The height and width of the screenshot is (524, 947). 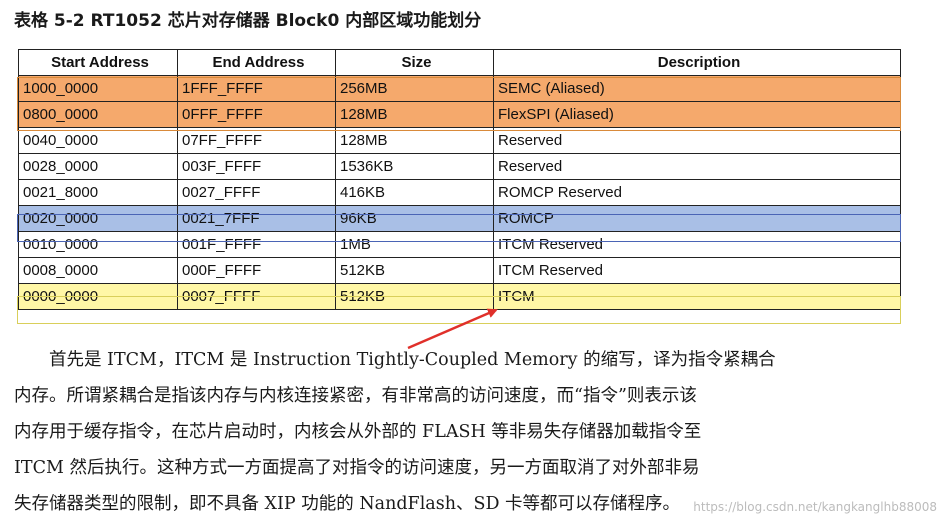 I want to click on description-cell: ROMCP, so click(x=697, y=218).